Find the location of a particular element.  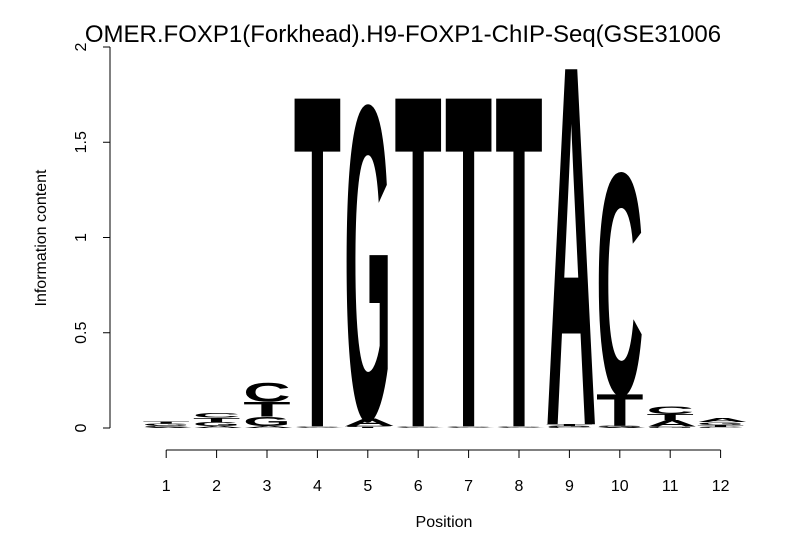

x-tick-label: 5 is located at coordinates (367, 486).